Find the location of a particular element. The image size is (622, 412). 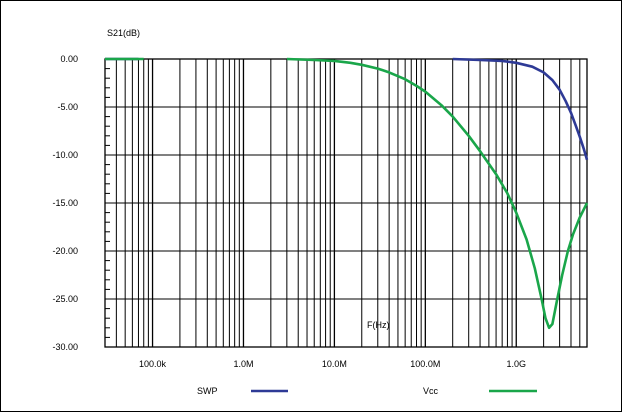

axis-tick-marks is located at coordinates (109, 203).